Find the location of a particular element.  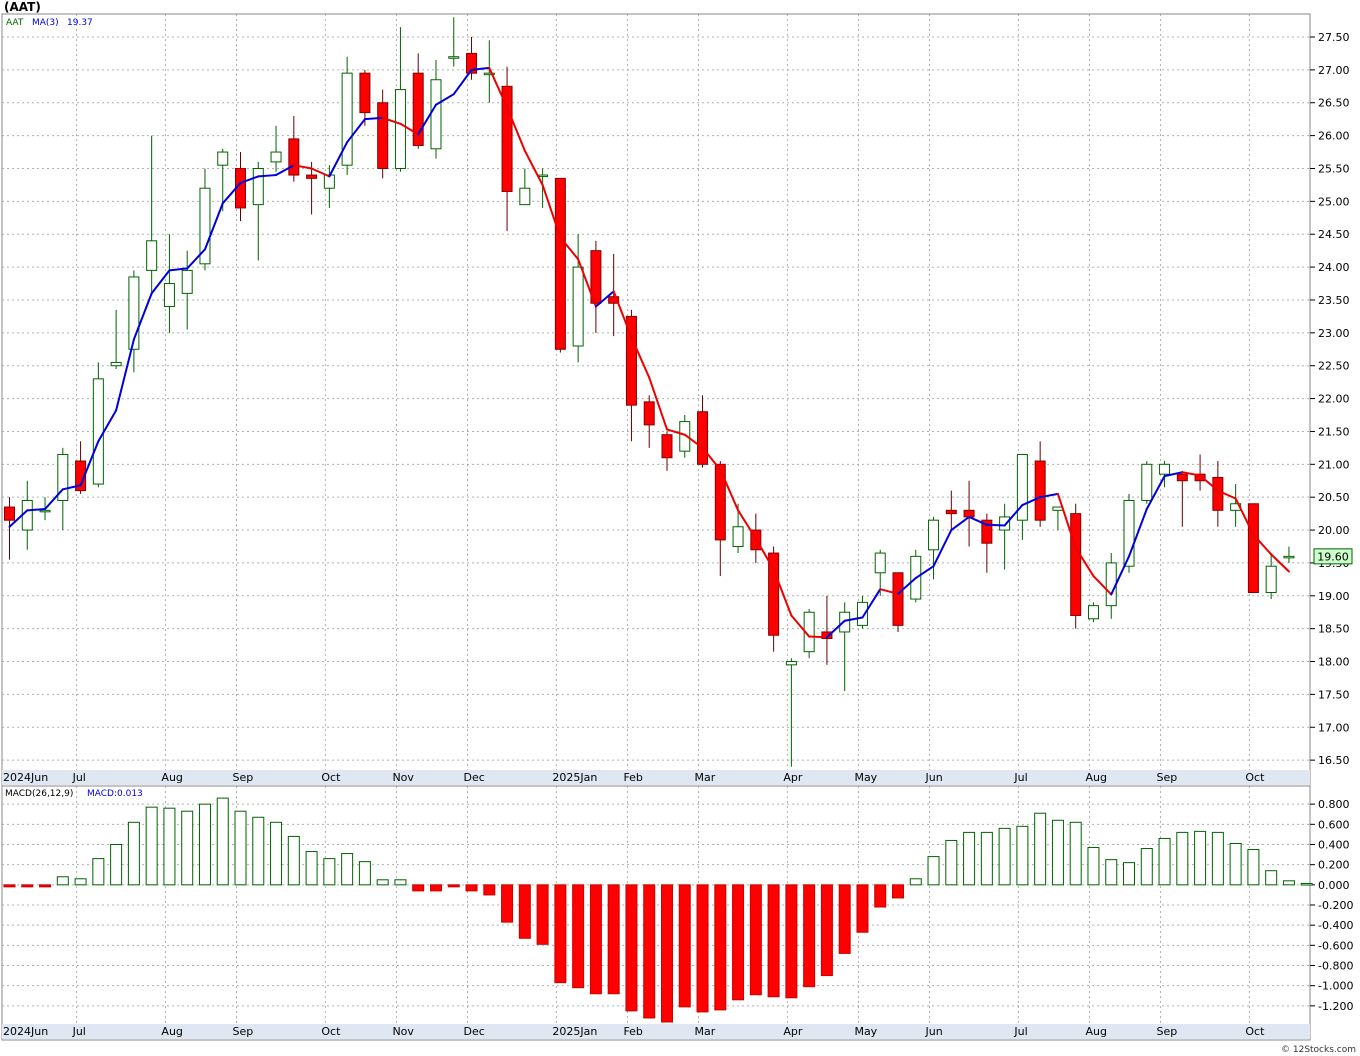

price-tick-label: 19.00 is located at coordinates (1334, 596).